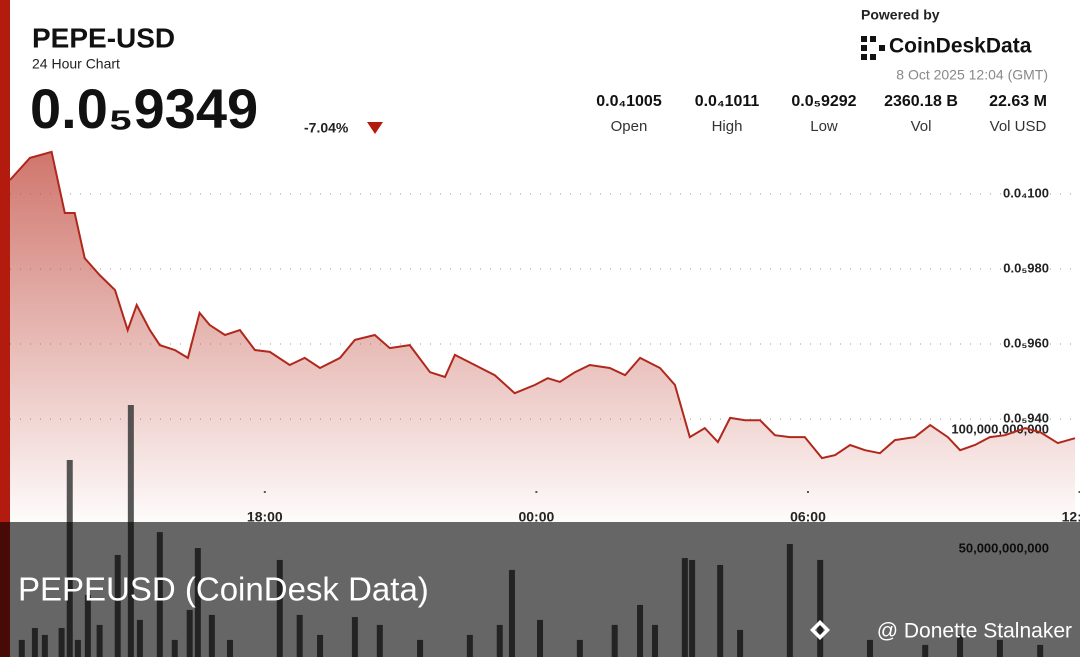  I want to click on subtitle: 24 Hour Chart, so click(76, 64).